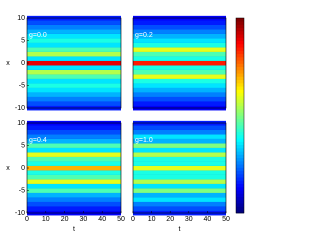 The height and width of the screenshot is (247, 320). I want to click on y-axis-label: x, so click(8, 168).